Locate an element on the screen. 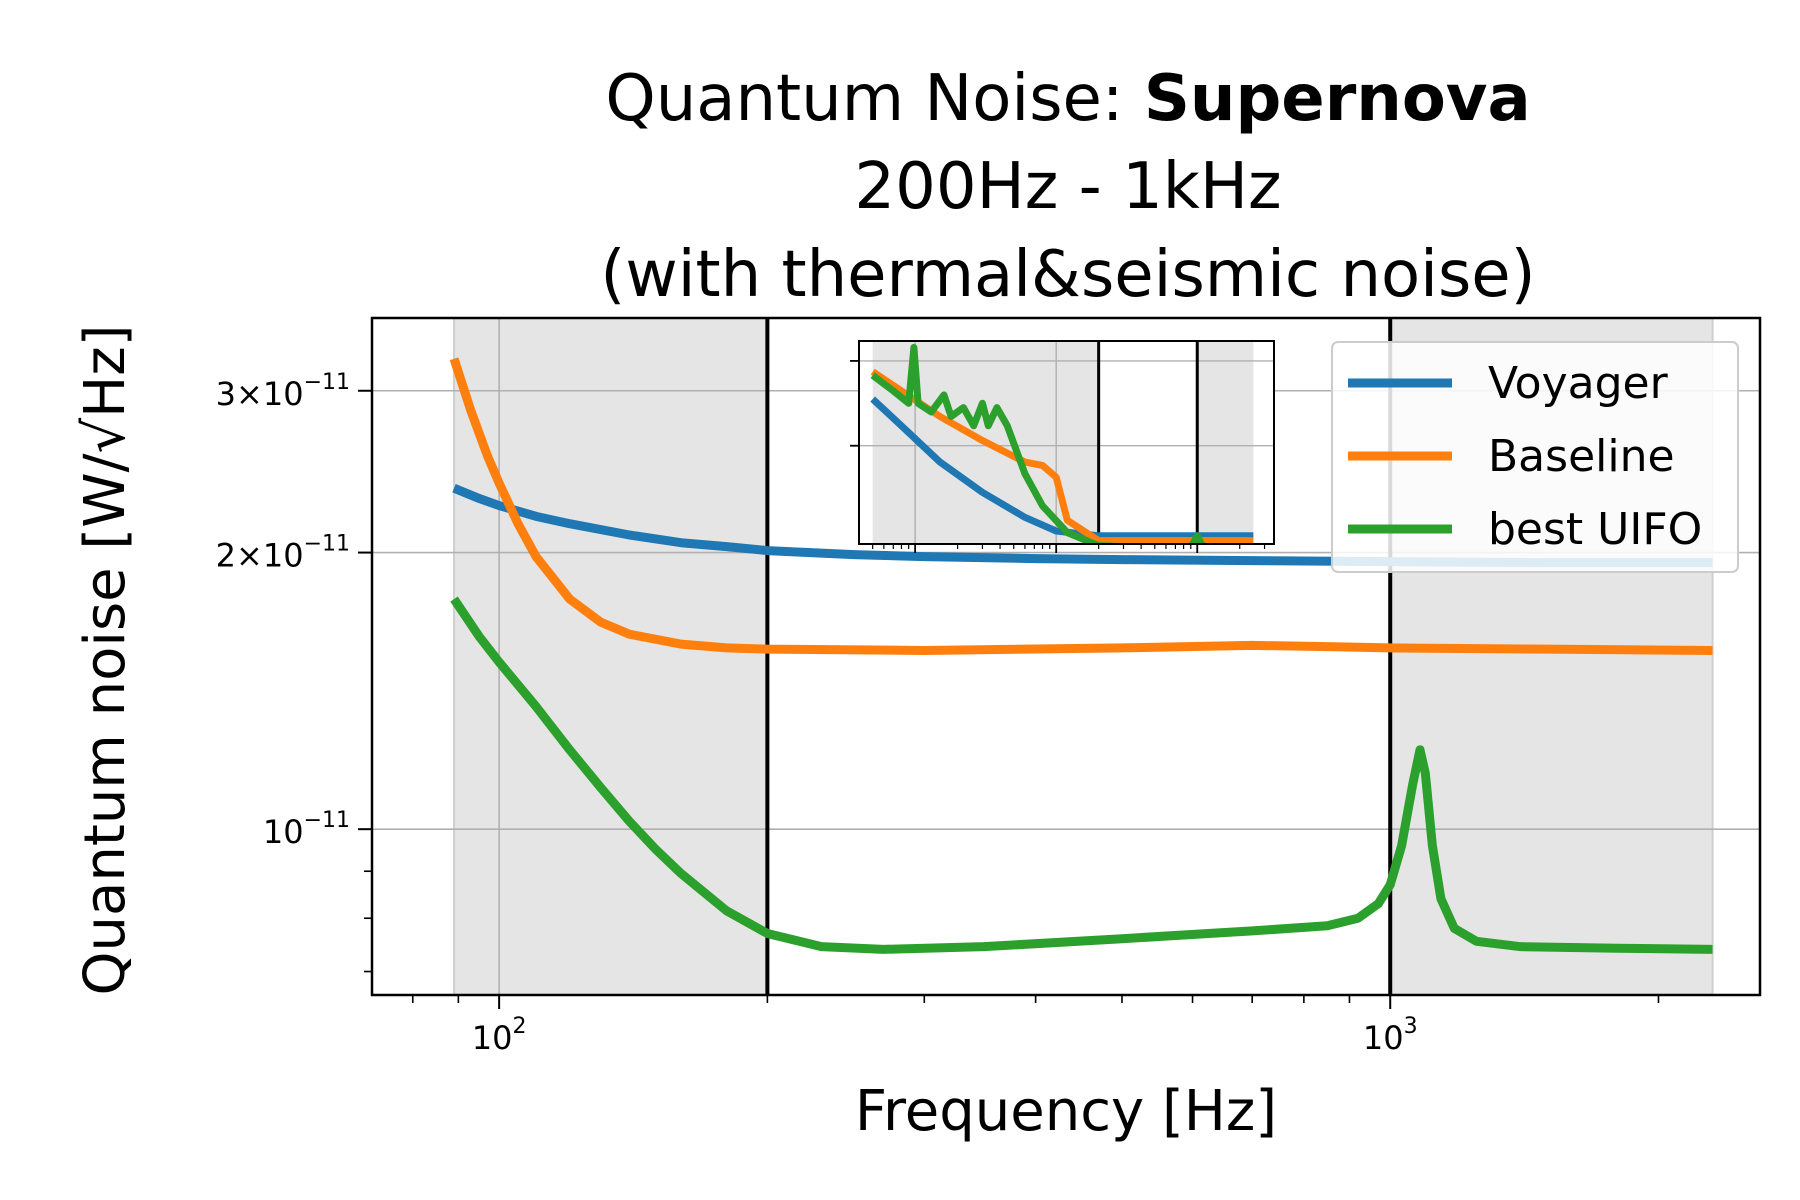 The image size is (1800, 1200). chart-title-line1: Quantum Noise: Supernova is located at coordinates (1067, 99).